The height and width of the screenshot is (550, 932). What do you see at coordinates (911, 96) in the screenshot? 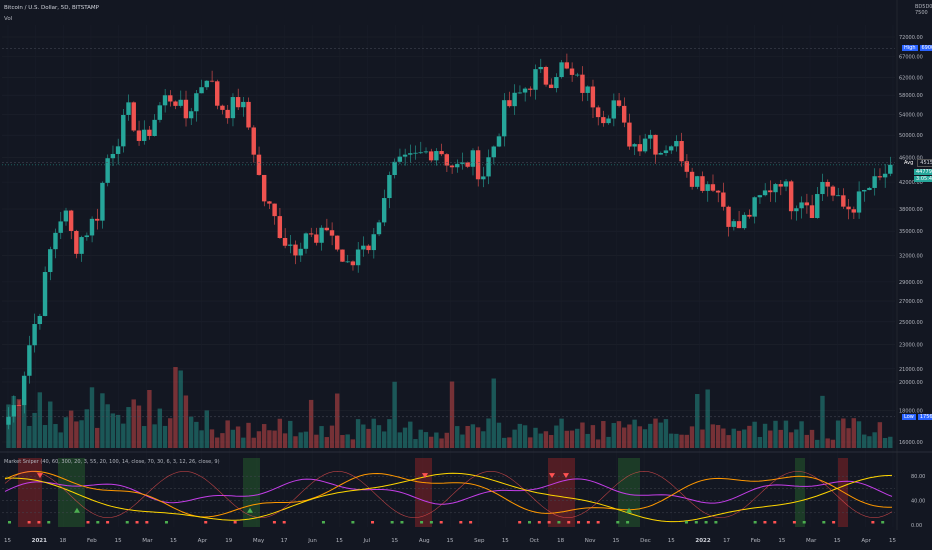
I see `price-tick-label: 58000.00` at bounding box center [911, 96].